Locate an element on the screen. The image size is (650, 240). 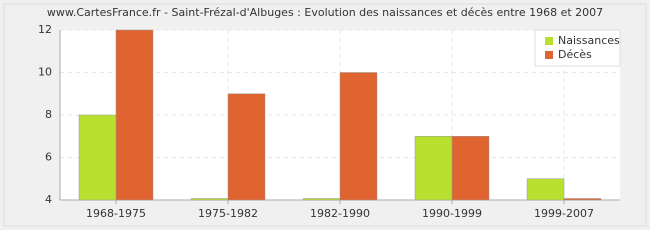
y-tick-label: 6 is located at coordinates (48, 157).